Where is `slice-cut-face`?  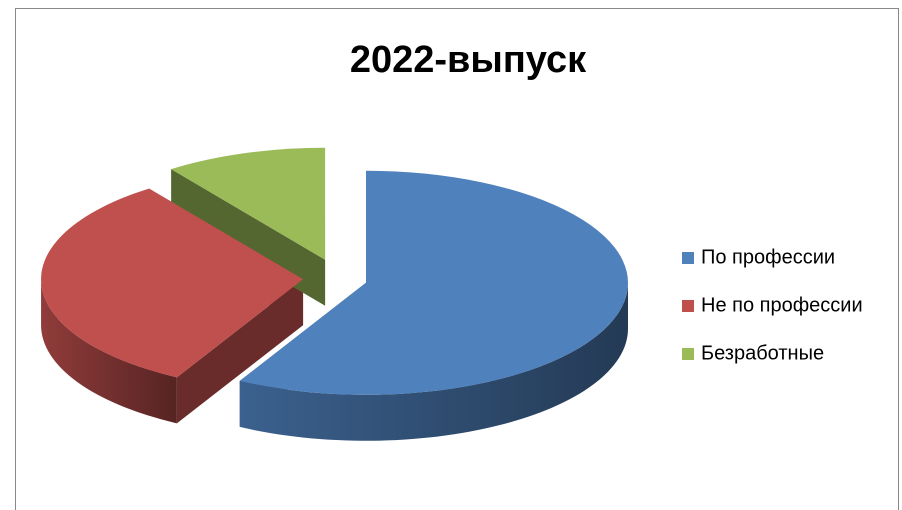
slice-cut-face is located at coordinates (240, 351).